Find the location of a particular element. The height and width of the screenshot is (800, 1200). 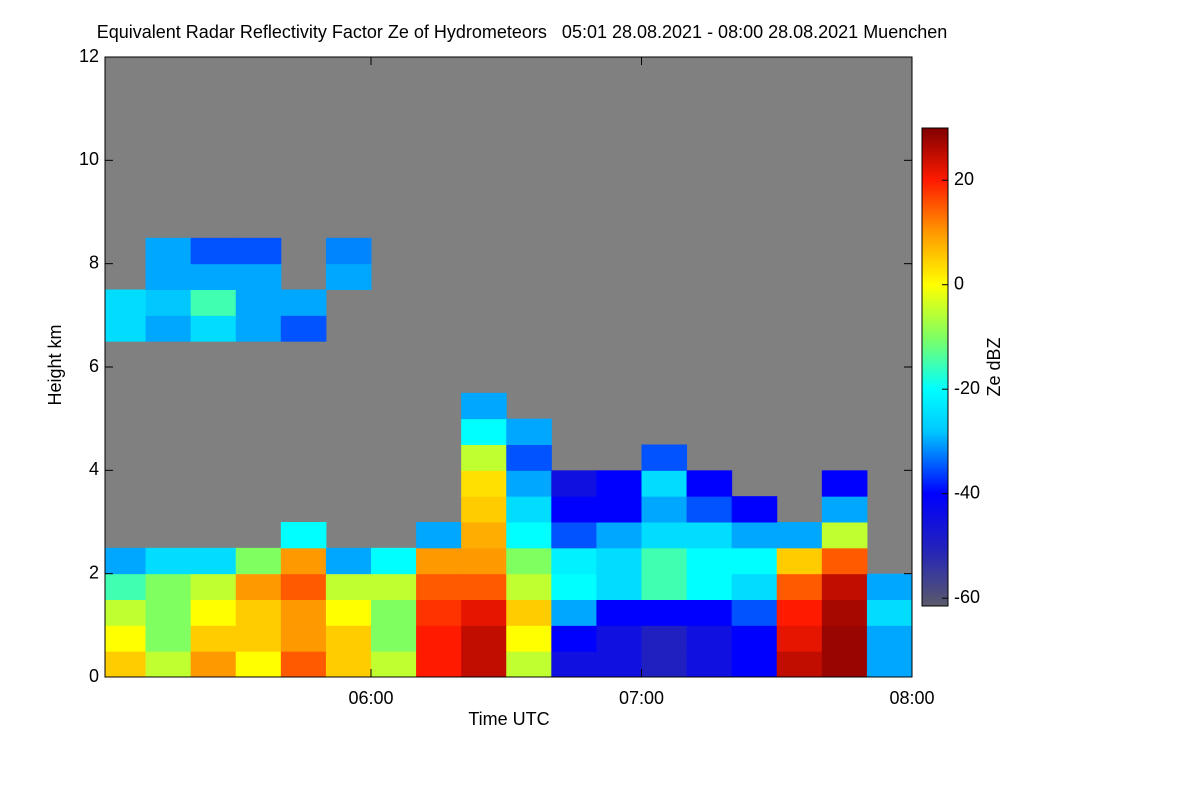

x-tick-label: 07:00 is located at coordinates (641, 698).